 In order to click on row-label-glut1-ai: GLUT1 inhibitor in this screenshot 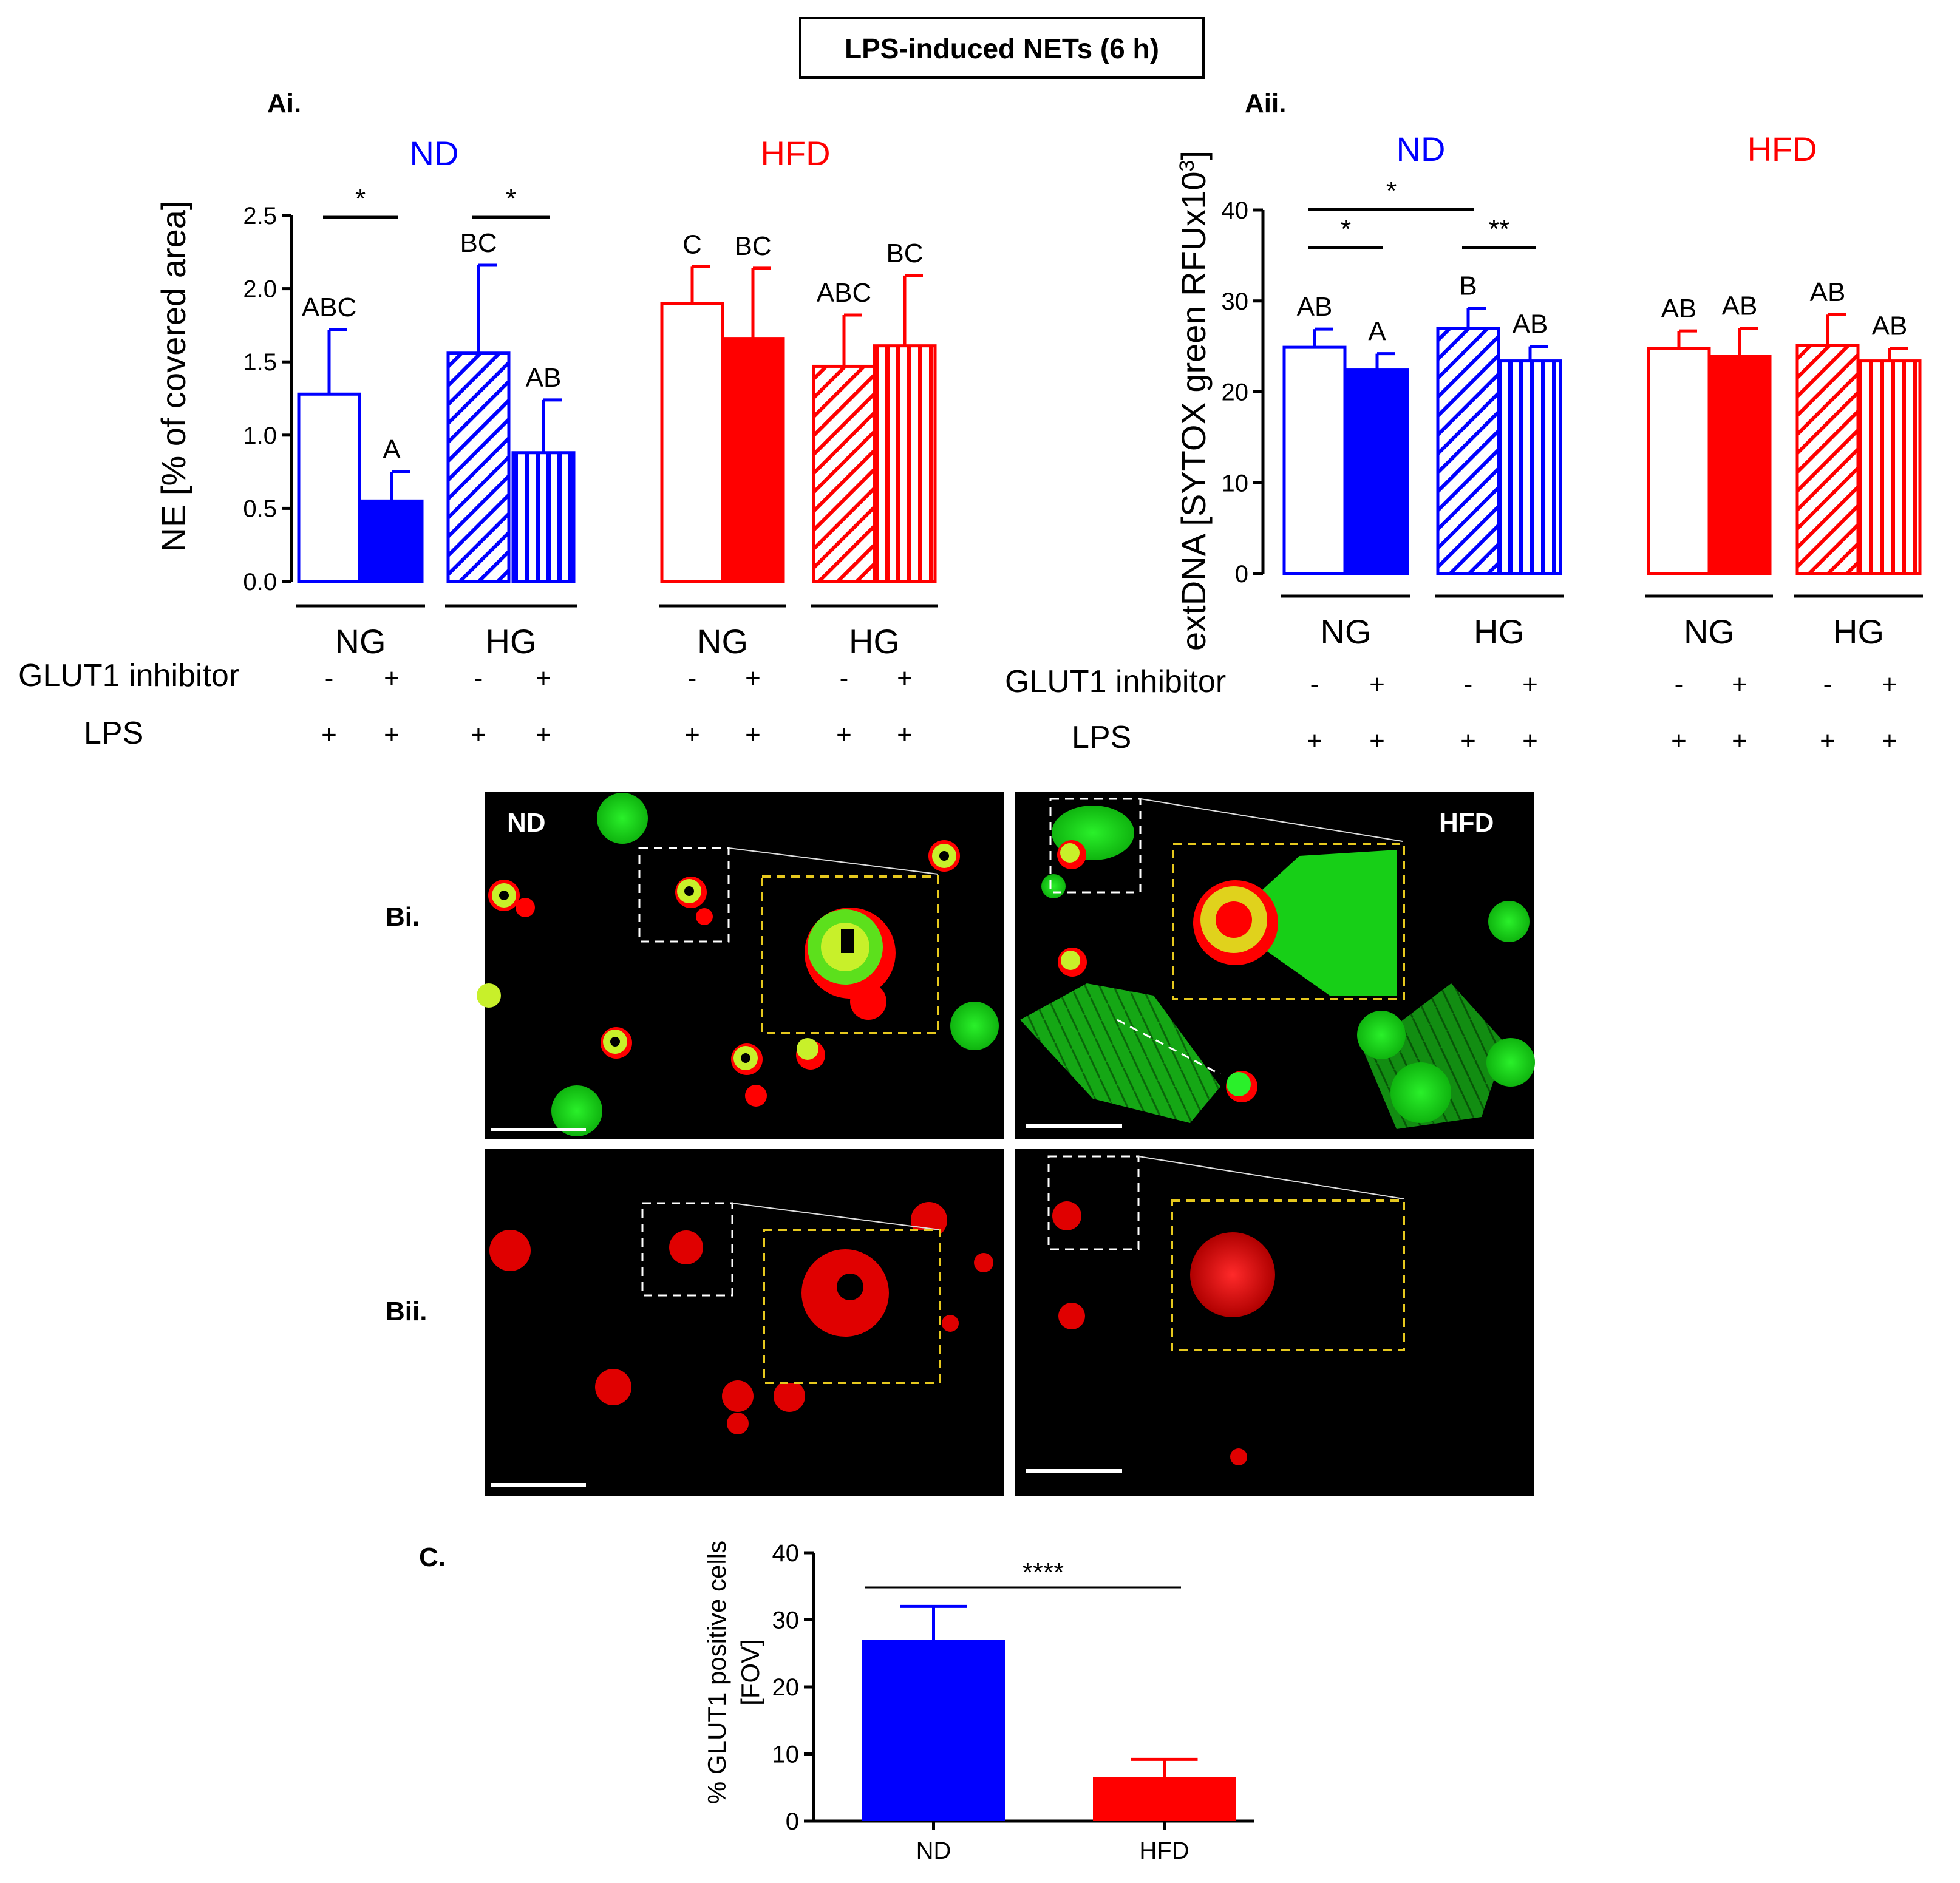, I will do `click(128, 675)`.